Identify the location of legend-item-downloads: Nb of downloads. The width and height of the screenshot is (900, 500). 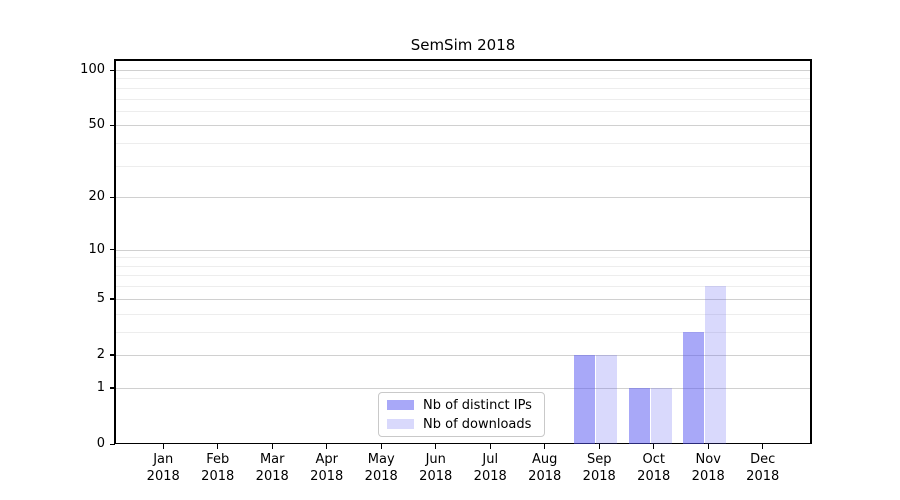
(461, 424).